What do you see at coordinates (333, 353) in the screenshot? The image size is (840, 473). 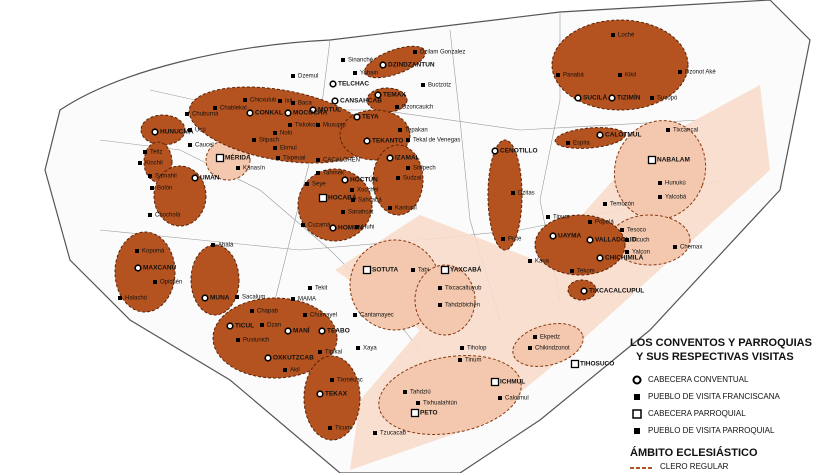 I see `place-label: Tipikal` at bounding box center [333, 353].